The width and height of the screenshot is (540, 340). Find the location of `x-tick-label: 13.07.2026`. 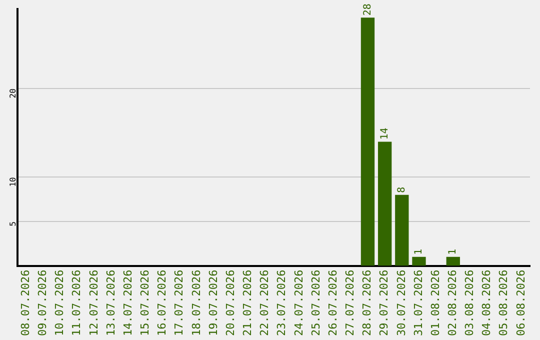

x-tick-label: 13.07.2026 is located at coordinates (111, 303).